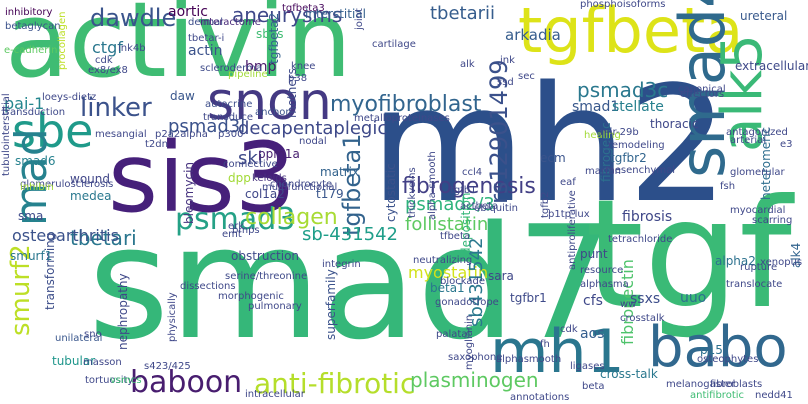  Describe the element at coordinates (453, 334) in the screenshot. I see `cloud-word: palatal` at that location.